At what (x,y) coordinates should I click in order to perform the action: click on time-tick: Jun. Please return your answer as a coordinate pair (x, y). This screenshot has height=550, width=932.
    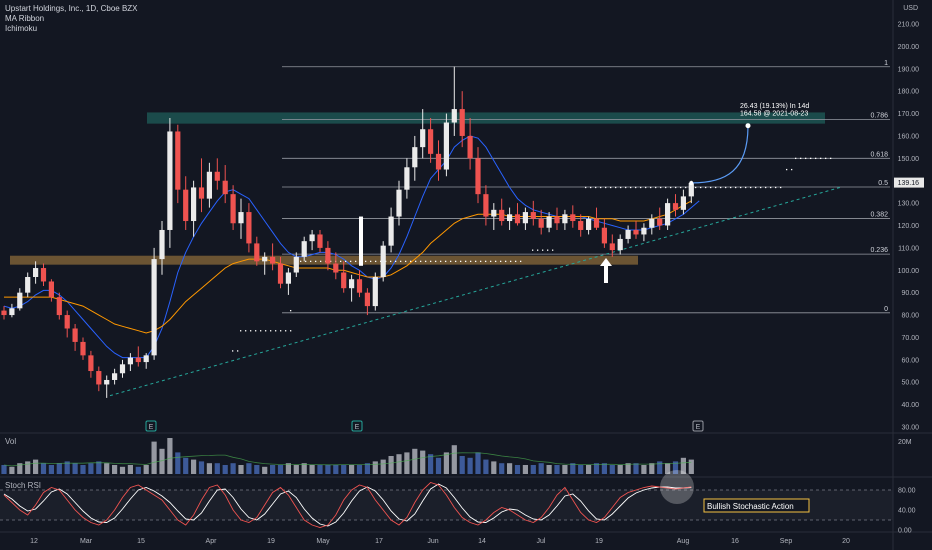
    Looking at the image, I should click on (432, 541).